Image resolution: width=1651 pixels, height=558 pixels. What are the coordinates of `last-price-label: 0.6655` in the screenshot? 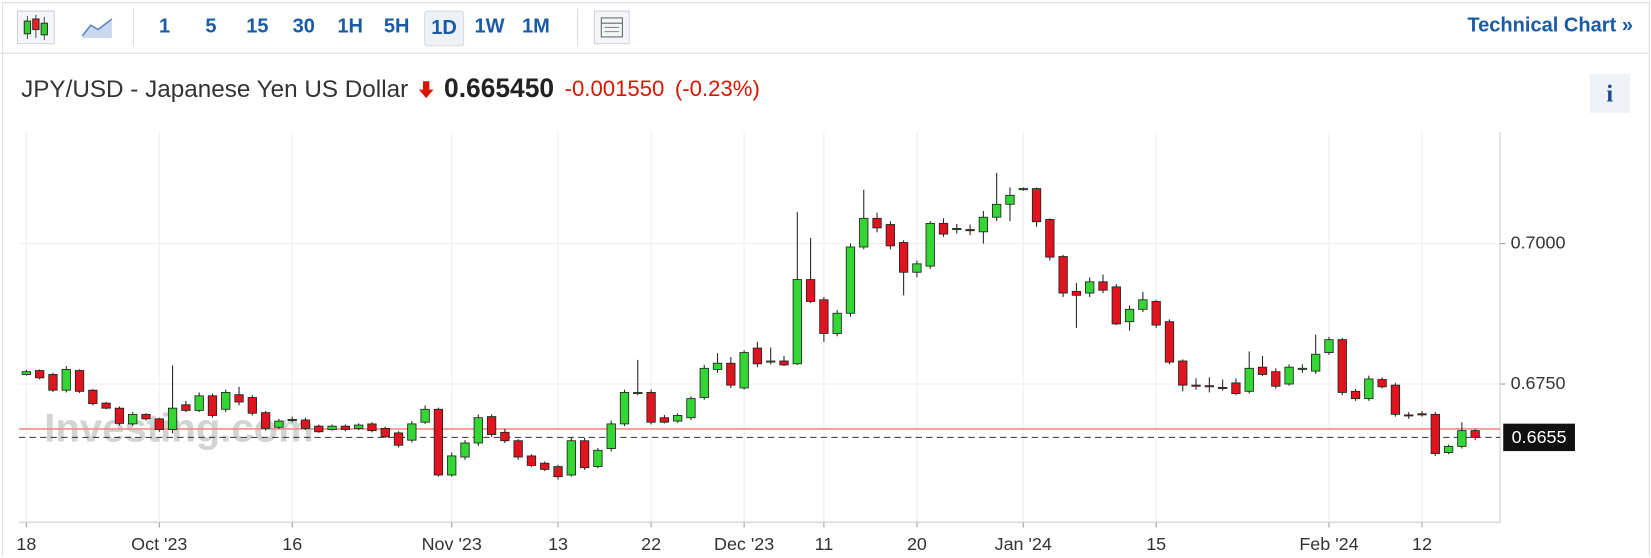 It's located at (1539, 437).